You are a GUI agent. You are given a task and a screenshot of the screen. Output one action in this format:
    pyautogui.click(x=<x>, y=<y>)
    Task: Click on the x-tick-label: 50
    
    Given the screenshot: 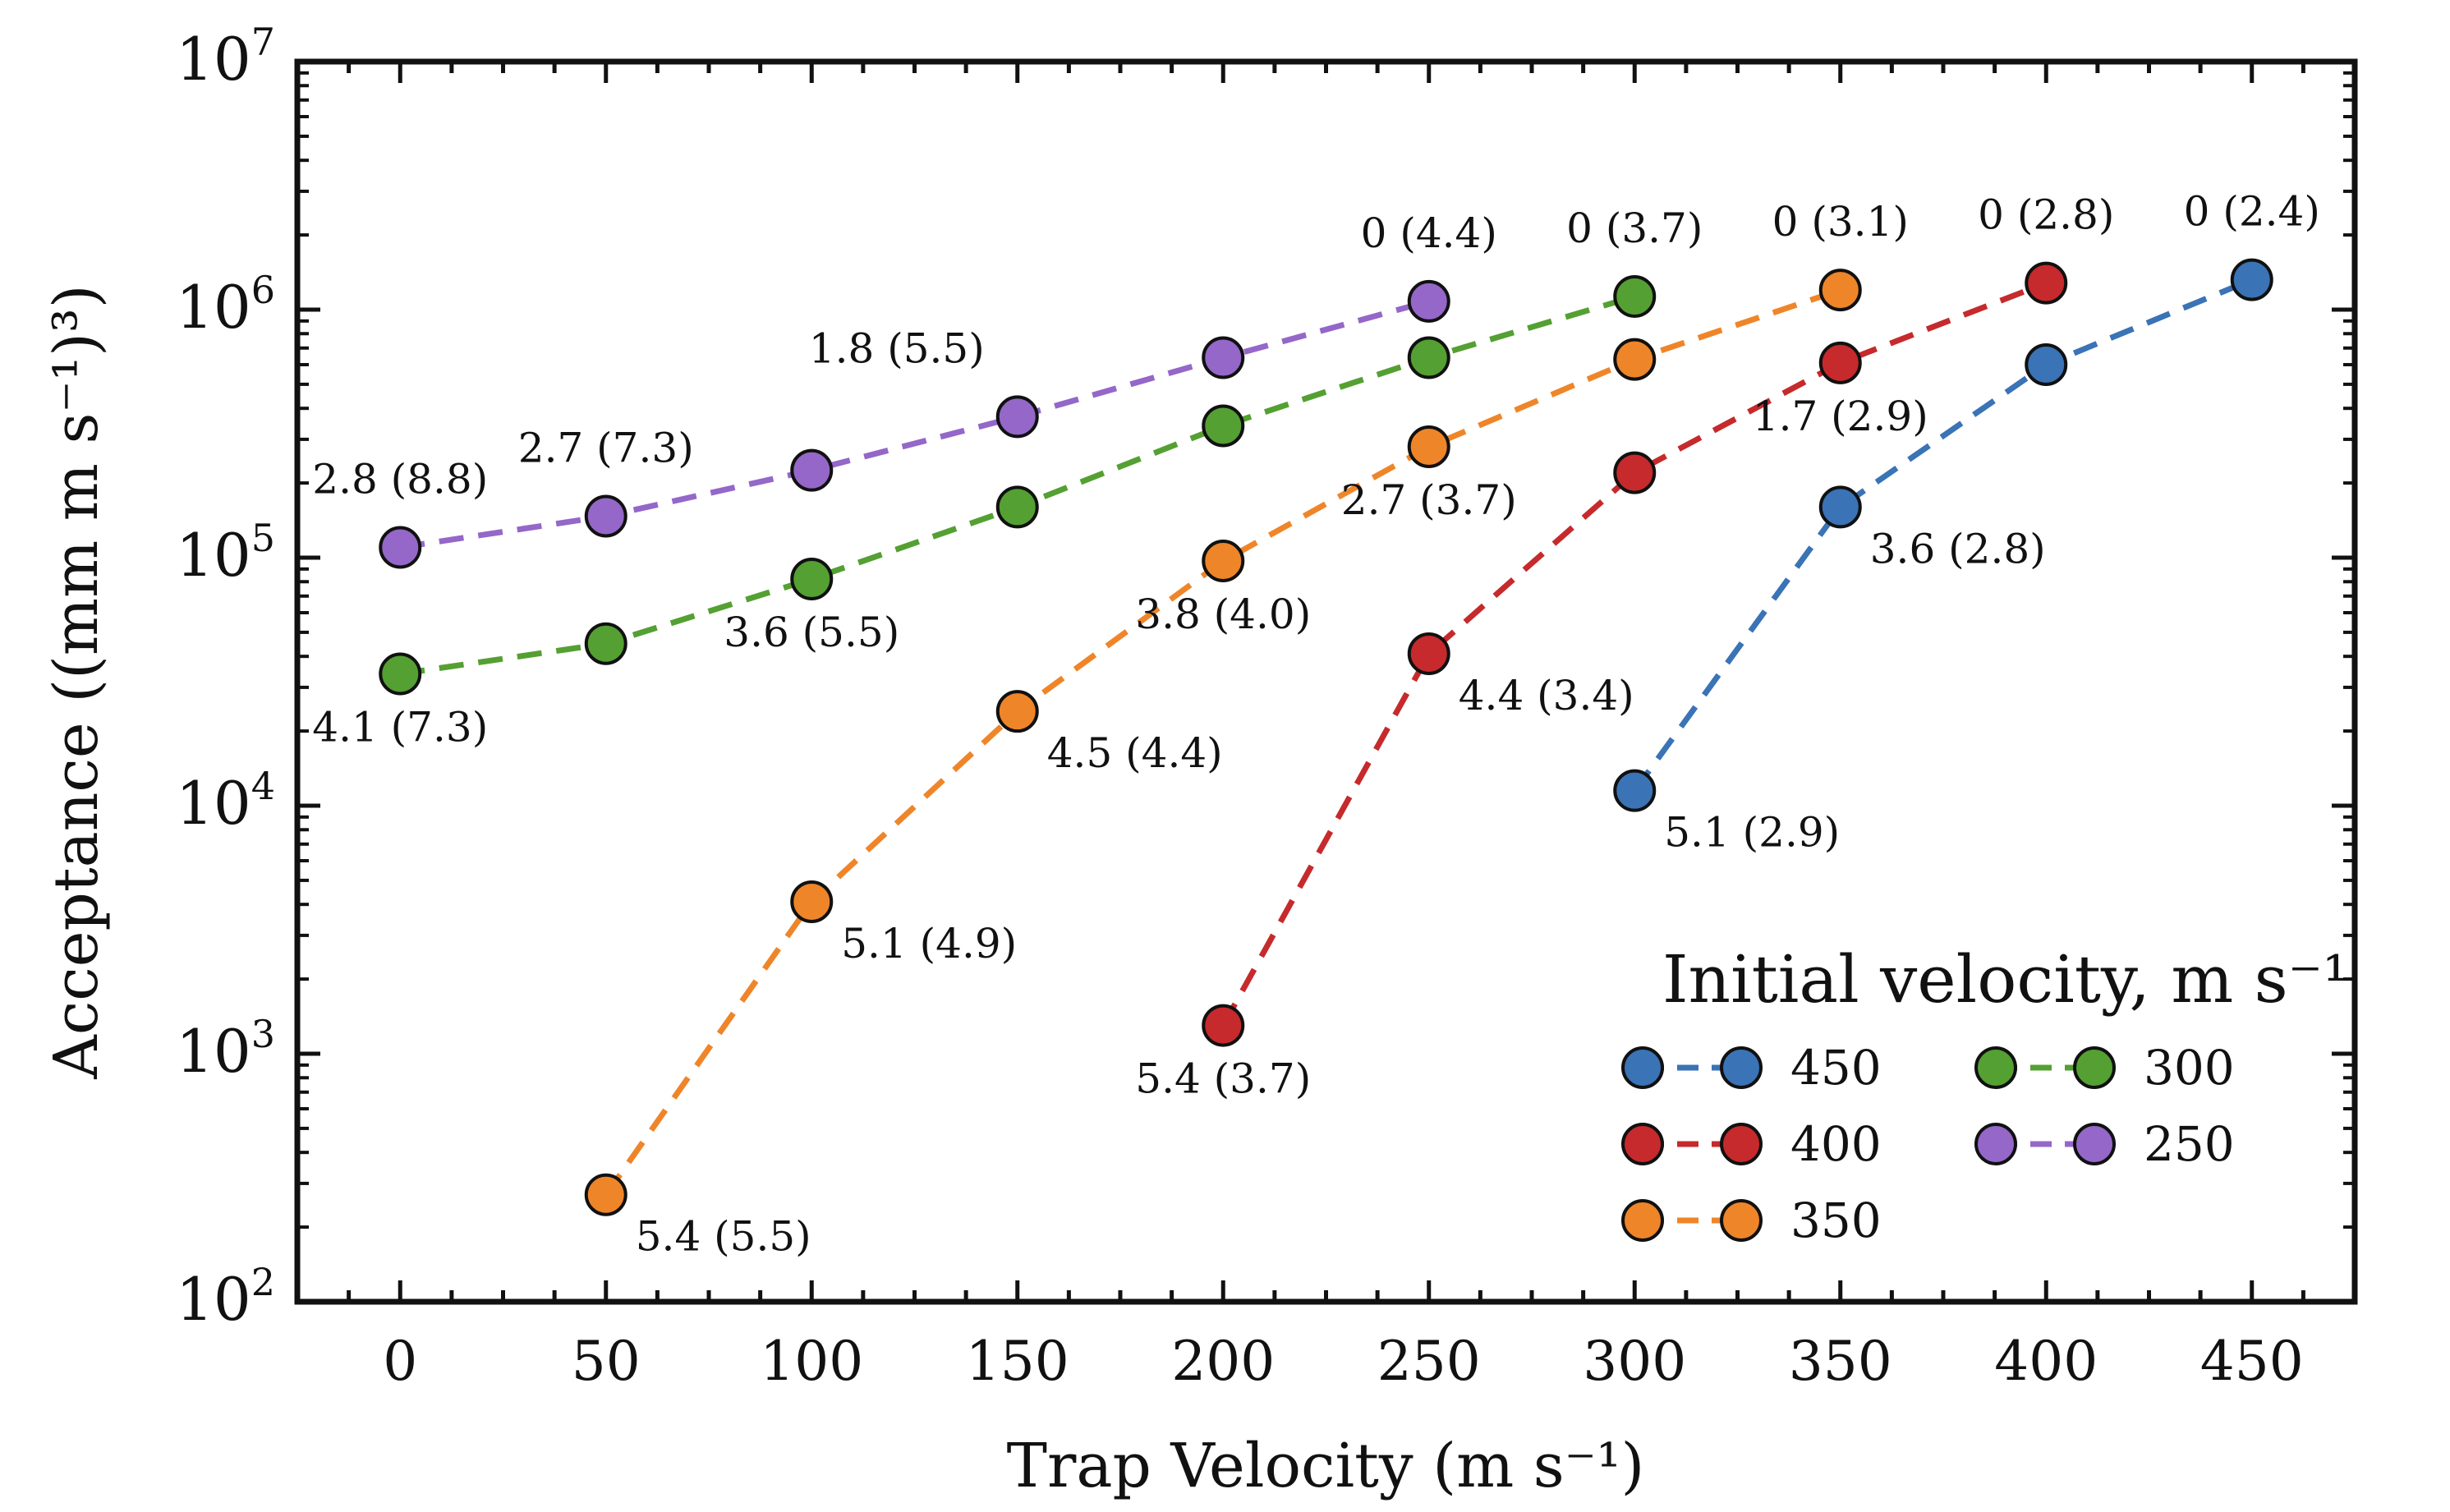 What is the action you would take?
    pyautogui.click(x=606, y=1361)
    